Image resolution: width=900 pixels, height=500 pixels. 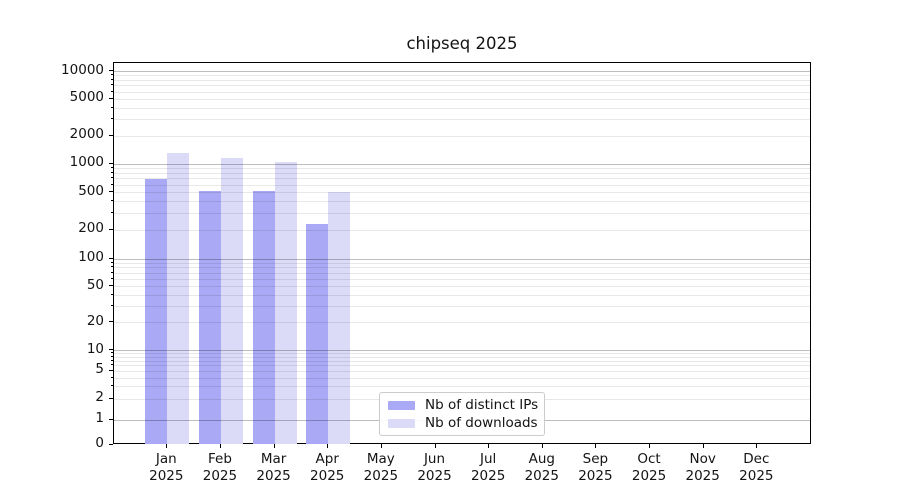 I want to click on bar-downloads, so click(x=178, y=298).